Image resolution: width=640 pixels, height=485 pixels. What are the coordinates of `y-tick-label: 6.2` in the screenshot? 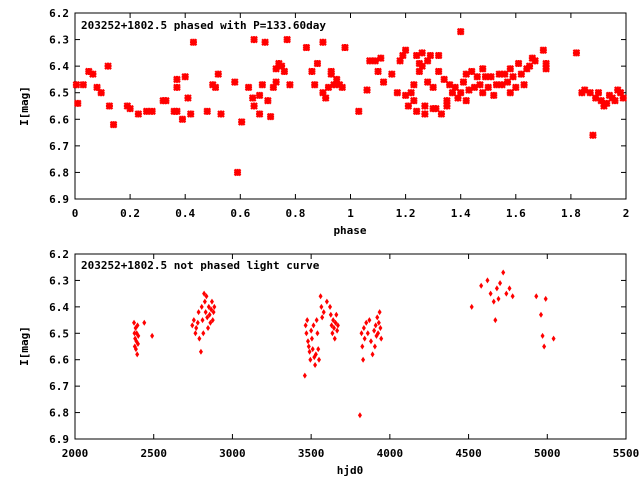 It's located at (59, 13).